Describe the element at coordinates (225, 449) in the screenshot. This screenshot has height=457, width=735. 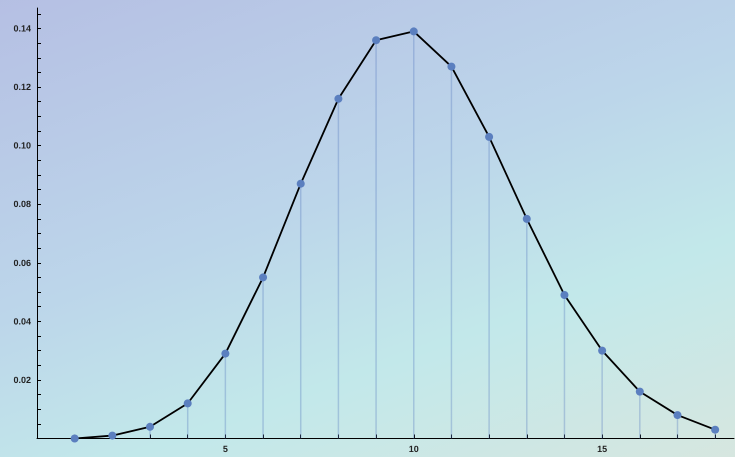
I see `x-tick-label: 5` at that location.